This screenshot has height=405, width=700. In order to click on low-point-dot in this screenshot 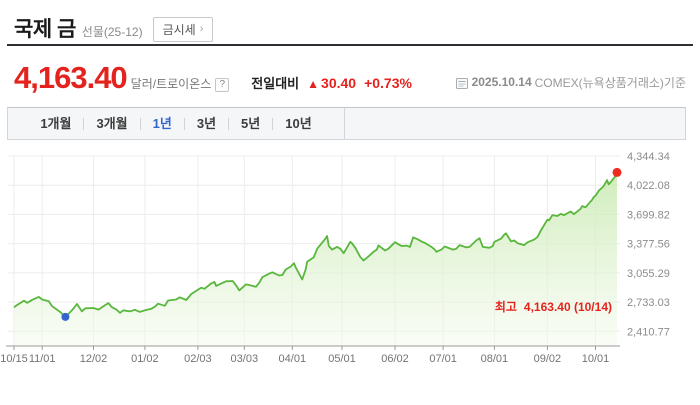, I will do `click(65, 316)`.